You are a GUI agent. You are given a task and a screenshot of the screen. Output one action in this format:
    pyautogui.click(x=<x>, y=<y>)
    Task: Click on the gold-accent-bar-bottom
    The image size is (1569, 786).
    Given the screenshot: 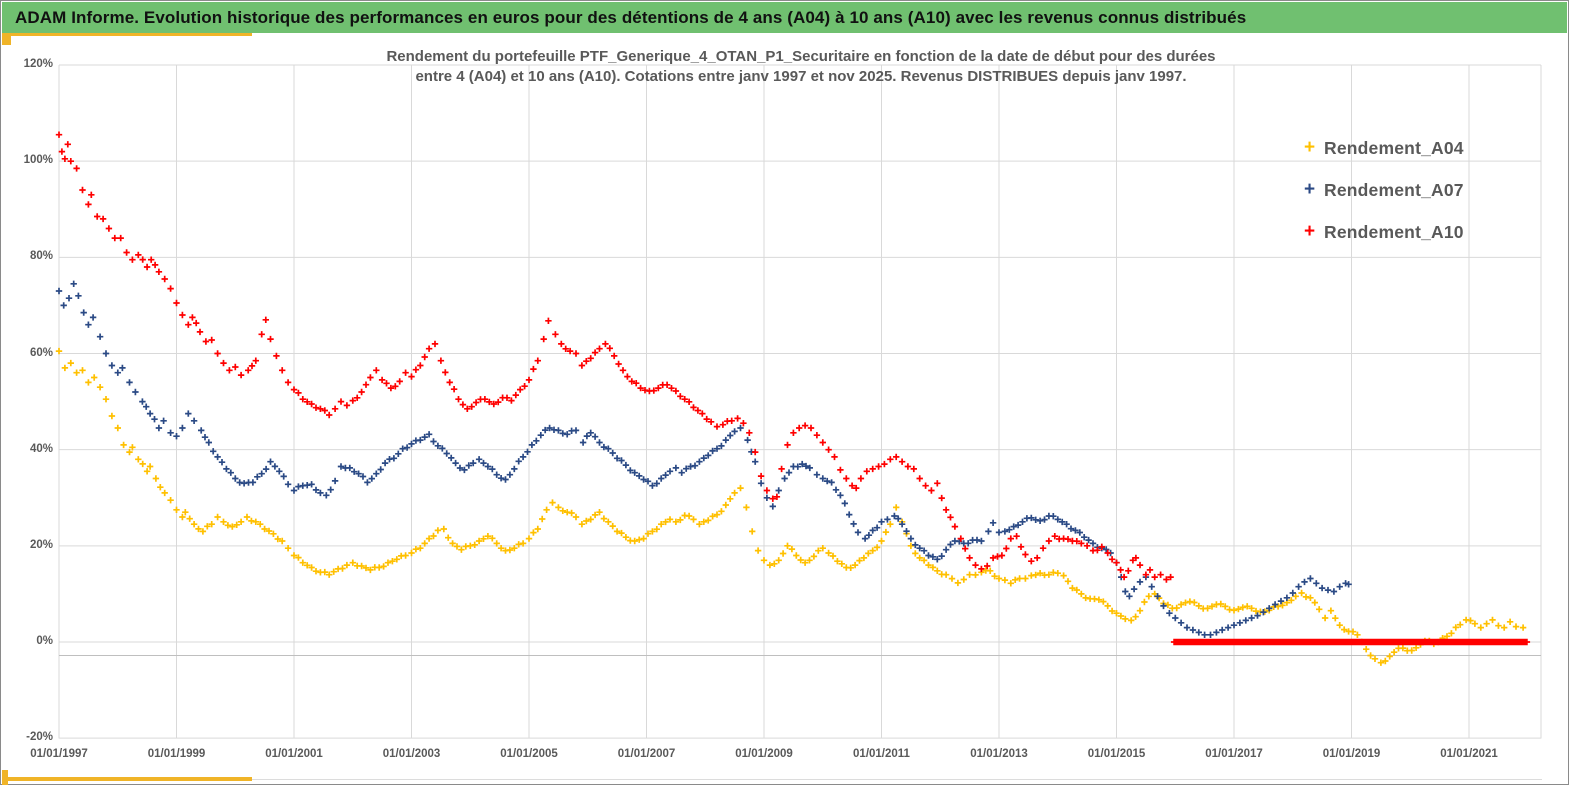 What is the action you would take?
    pyautogui.click(x=128, y=779)
    